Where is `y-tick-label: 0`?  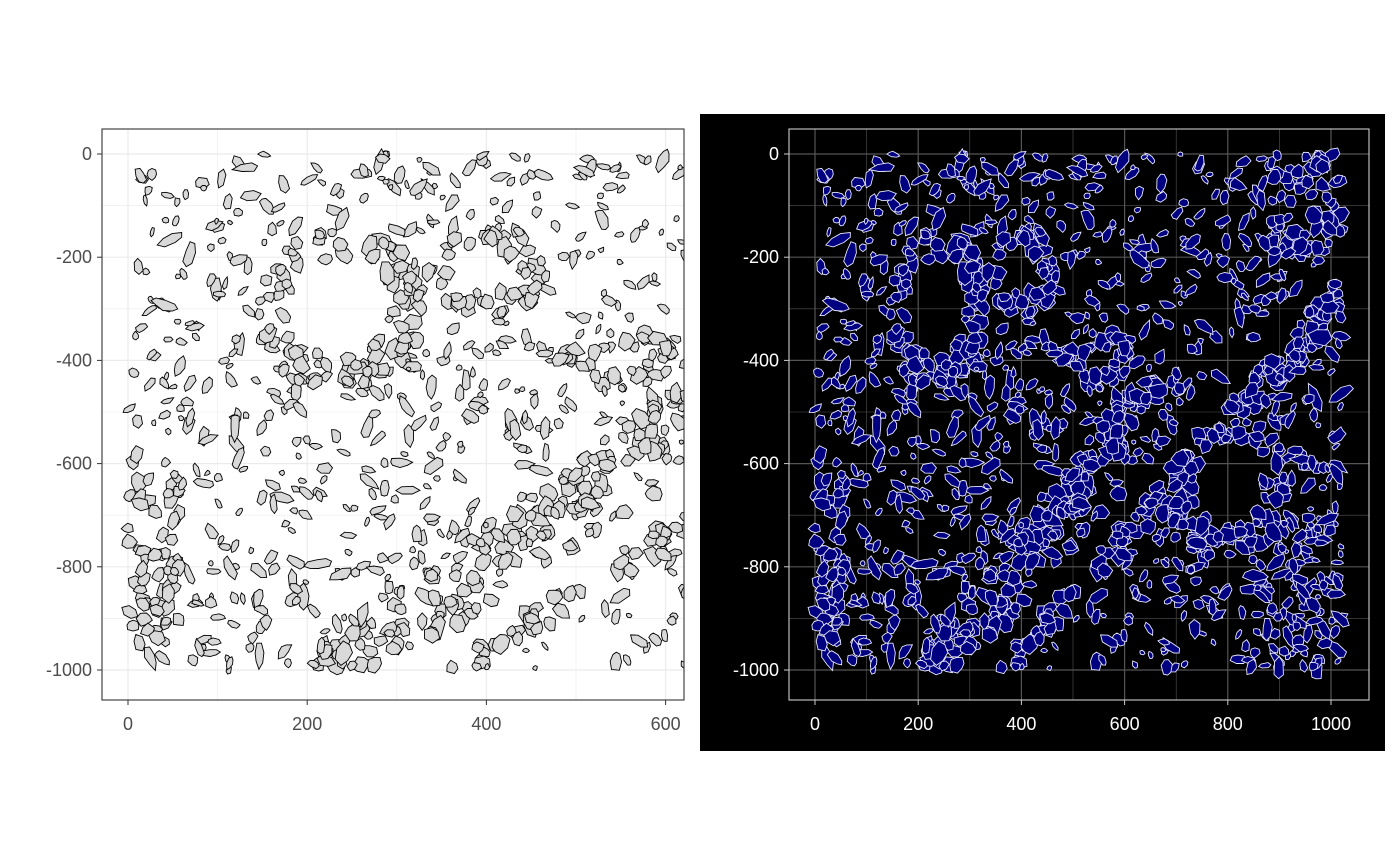 y-tick-label: 0 is located at coordinates (774, 154).